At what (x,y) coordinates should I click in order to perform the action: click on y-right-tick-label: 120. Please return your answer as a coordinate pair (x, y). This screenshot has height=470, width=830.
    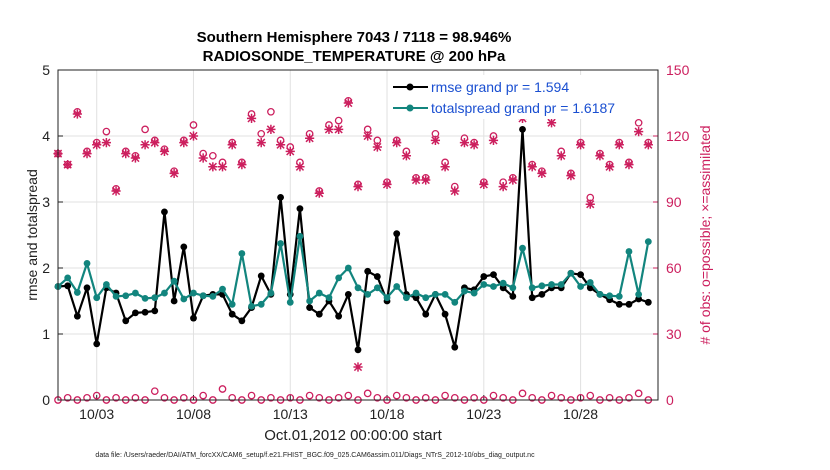
    Looking at the image, I should click on (678, 136).